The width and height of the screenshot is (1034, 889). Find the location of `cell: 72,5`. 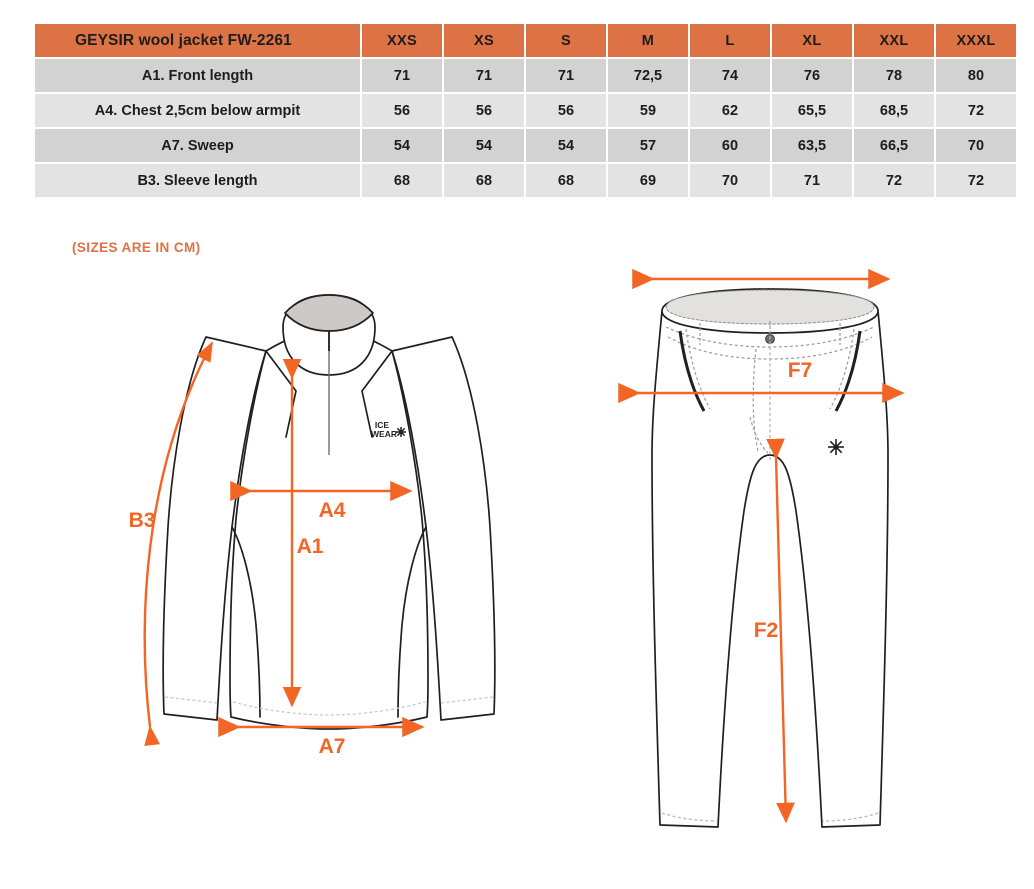

cell: 72,5 is located at coordinates (648, 75).